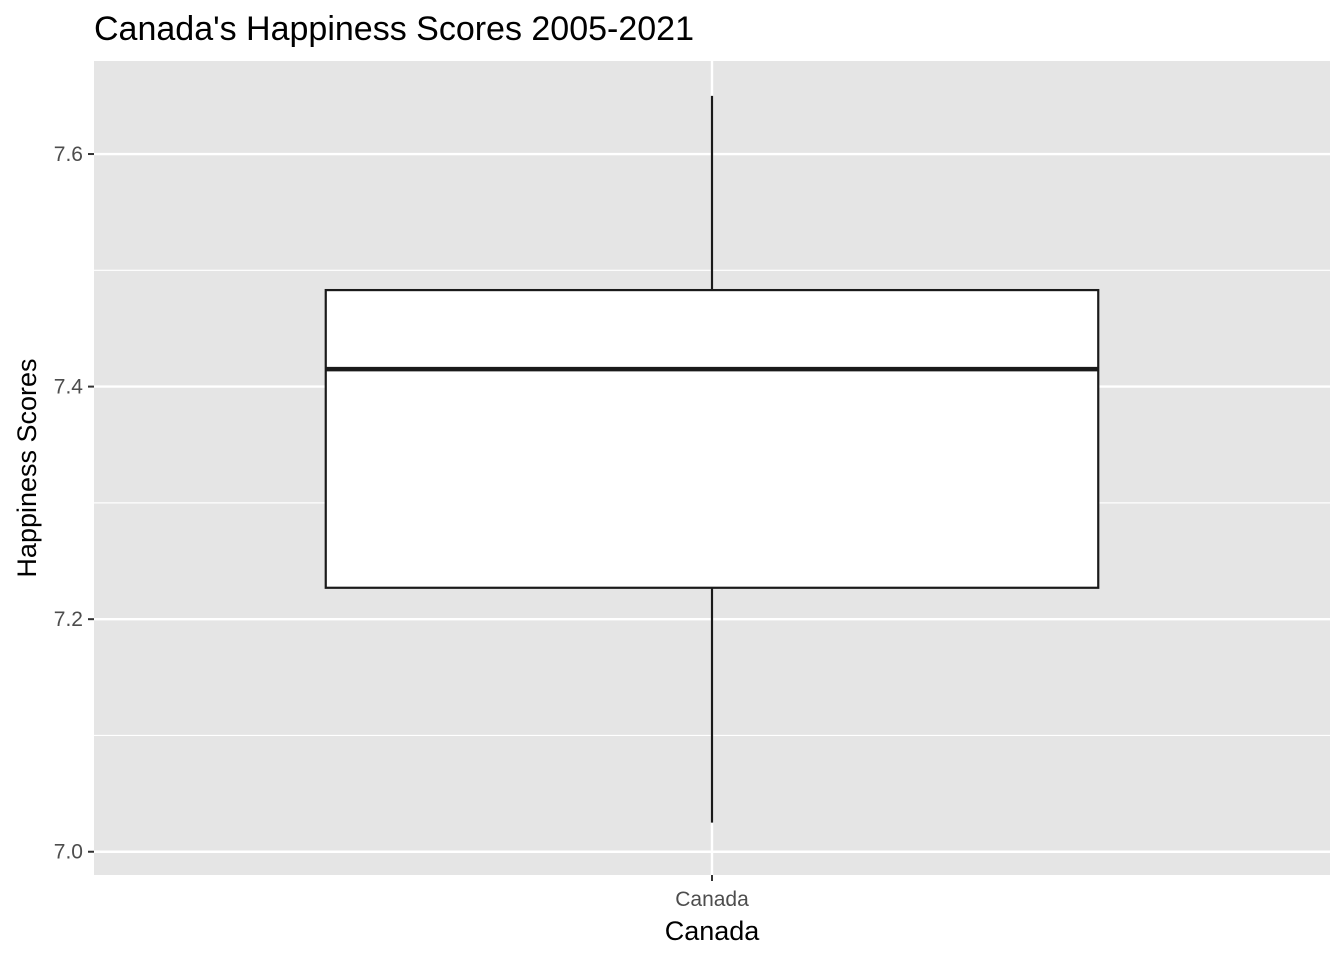 This screenshot has width=1344, height=960. Describe the element at coordinates (68, 852) in the screenshot. I see `y-tick-label: 7.0` at that location.